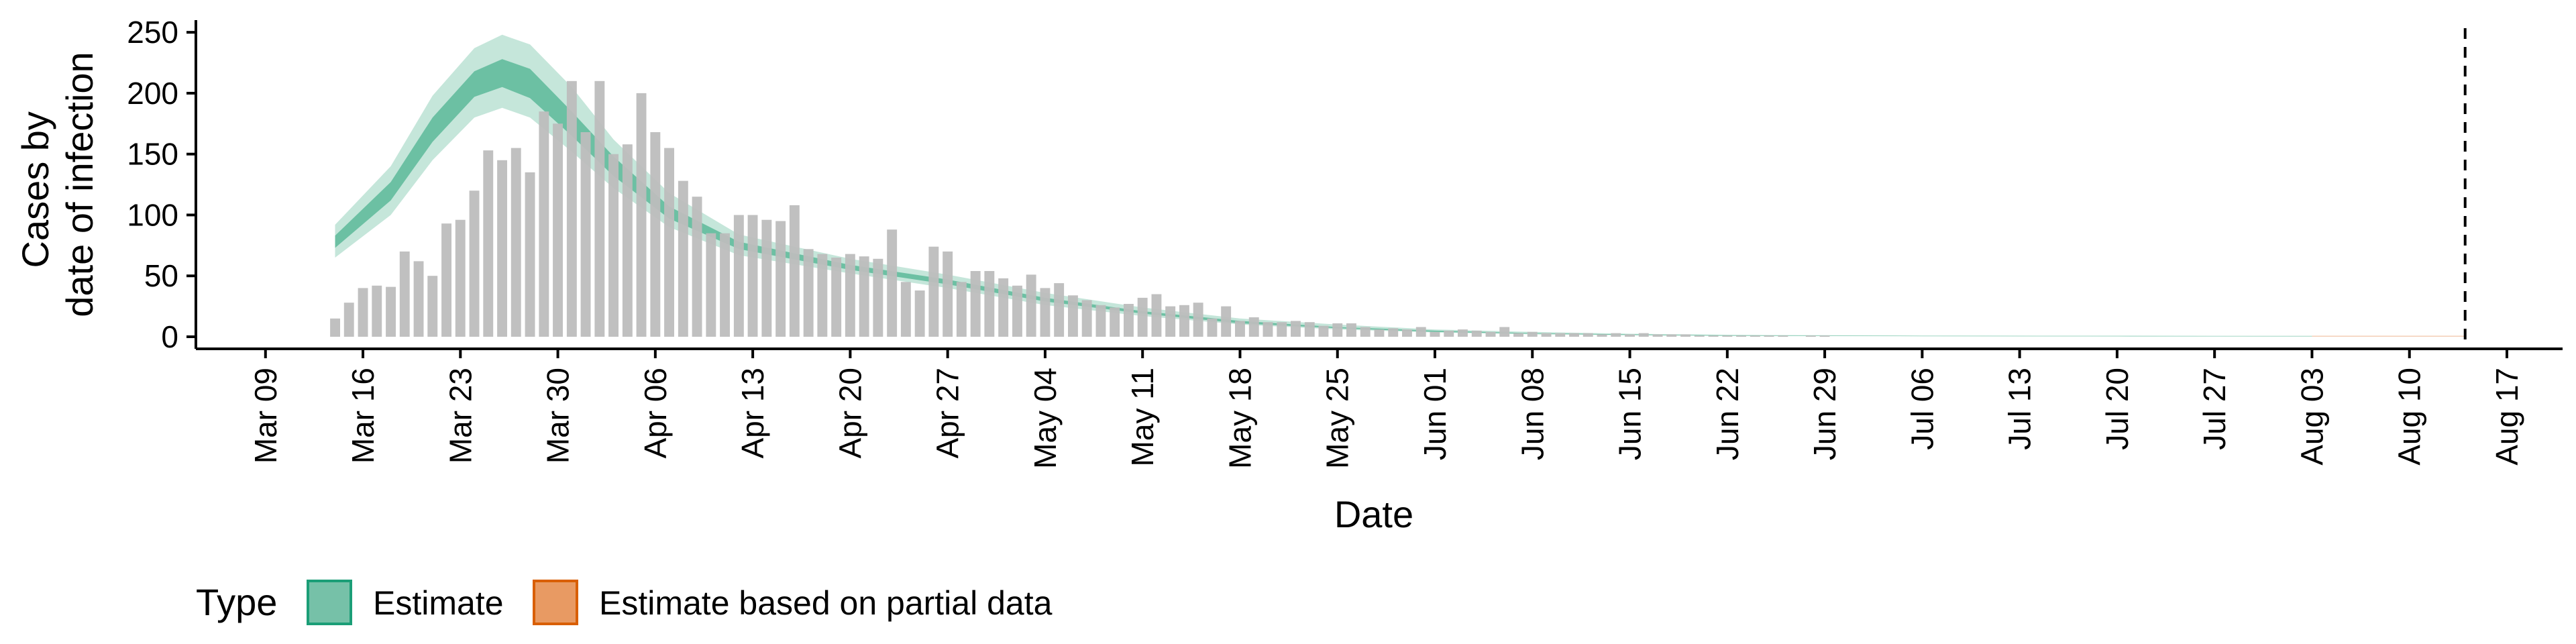 The image size is (2576, 644). What do you see at coordinates (826, 603) in the screenshot?
I see `legend-label-partial: Estimate based on partial data` at bounding box center [826, 603].